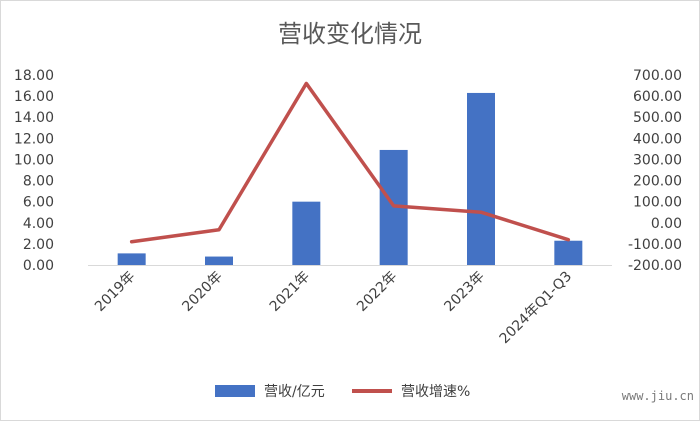  What do you see at coordinates (34, 97) in the screenshot?
I see `left-tick-label: 16.00` at bounding box center [34, 97].